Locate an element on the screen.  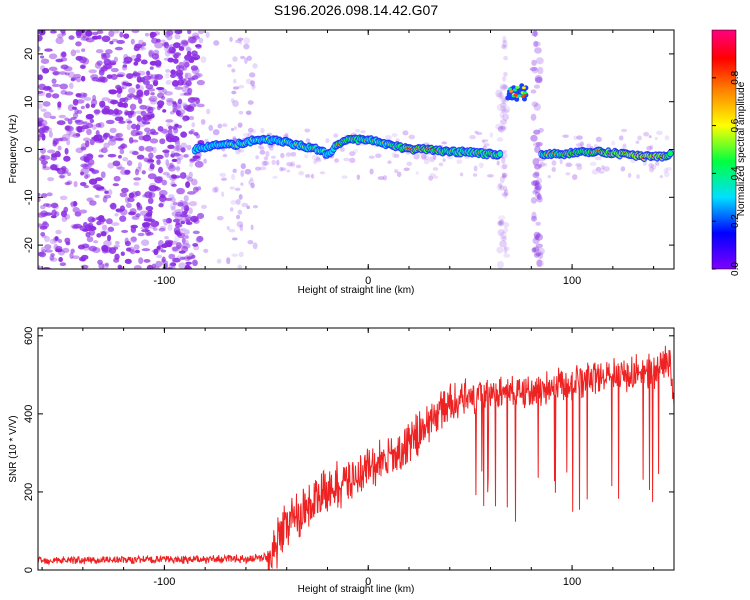
spectrogram-ytick-label: 20 is located at coordinates (29, 54).